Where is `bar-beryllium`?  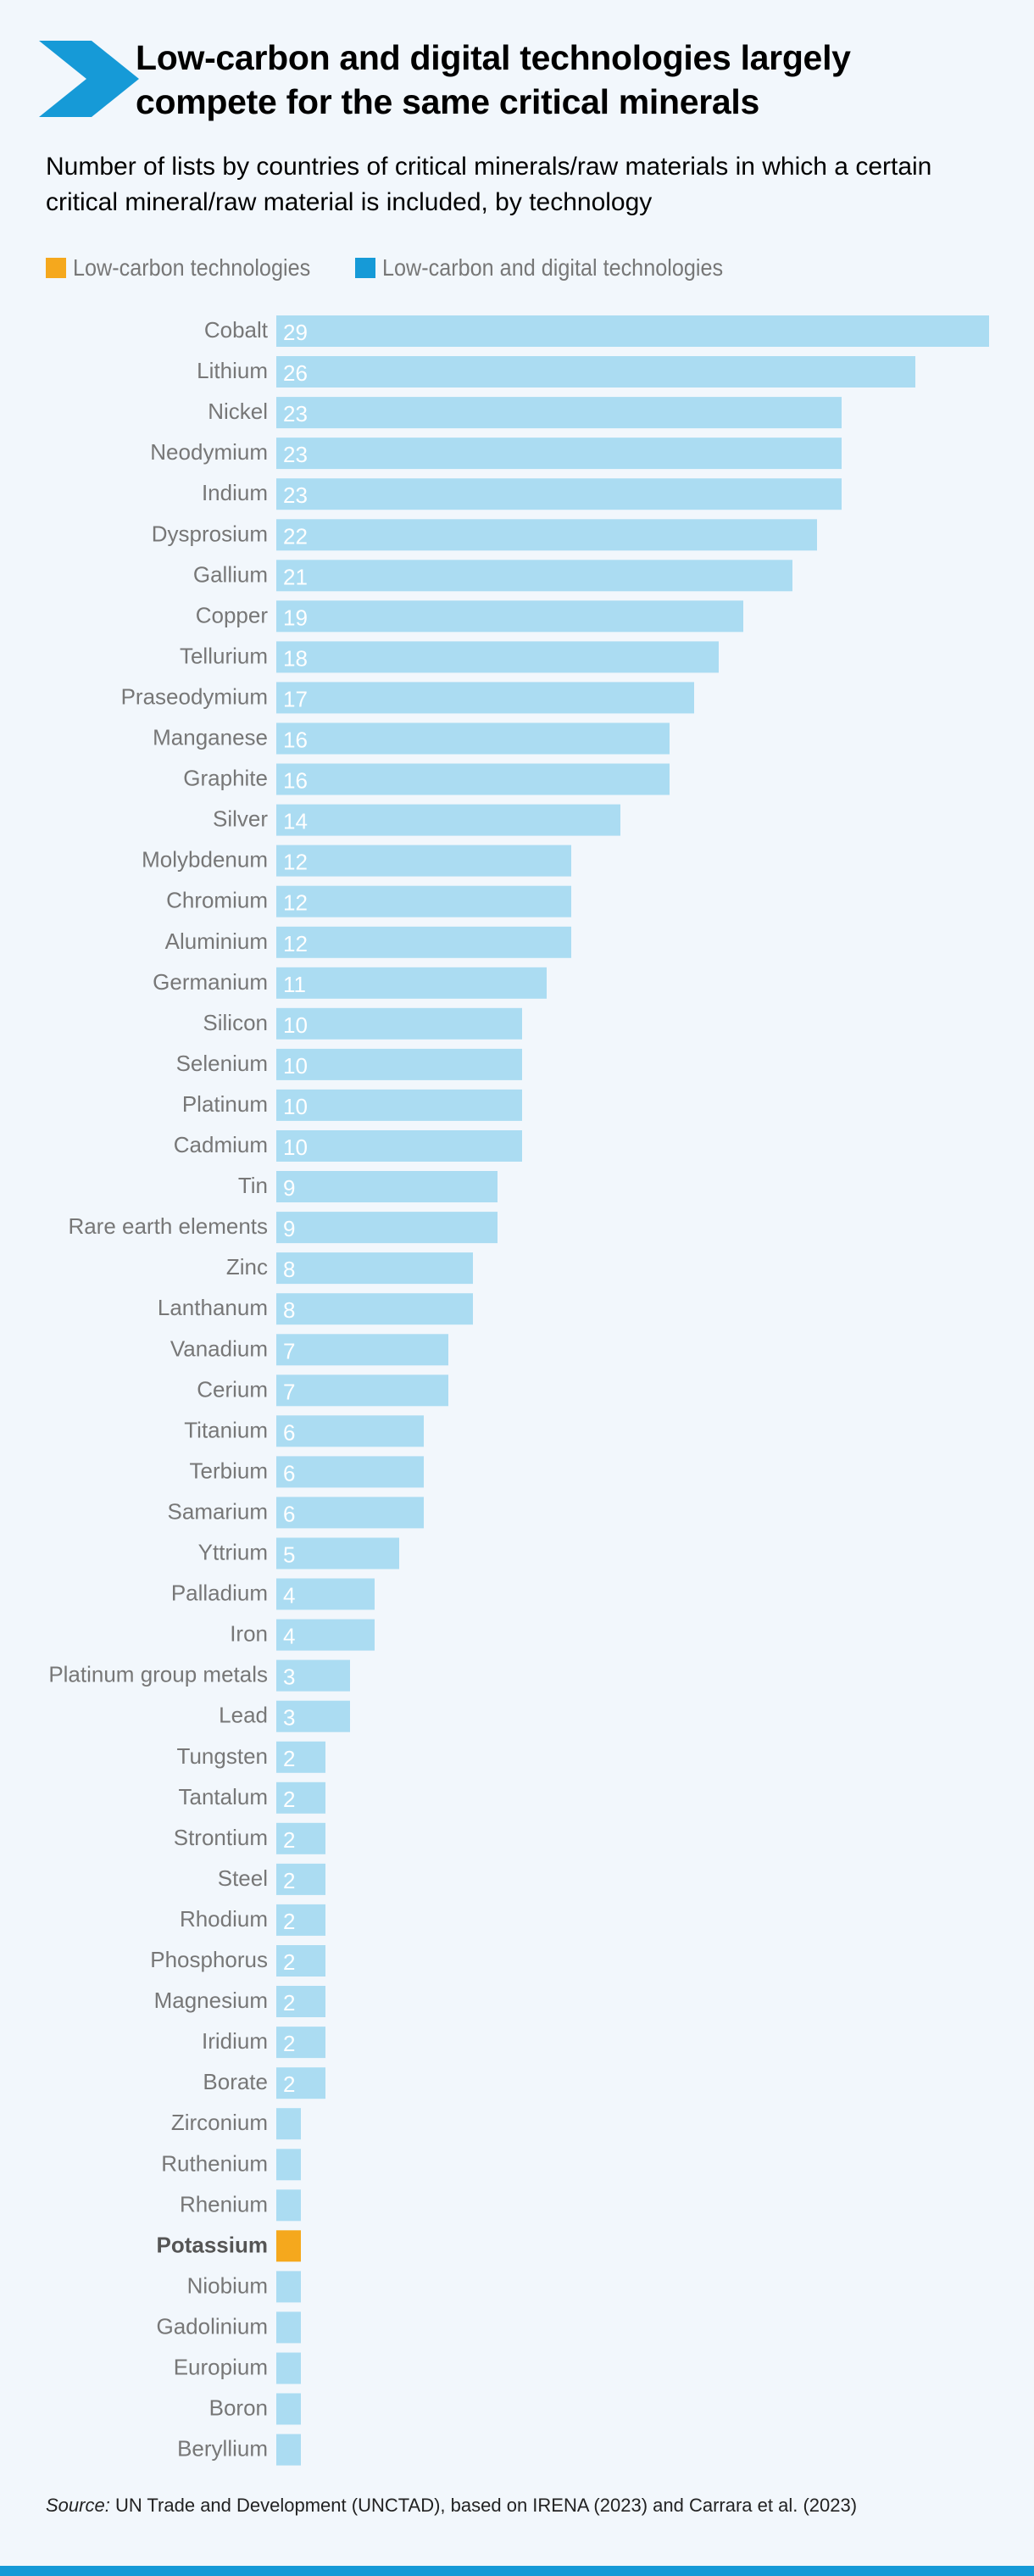
bar-beryllium is located at coordinates (288, 2450).